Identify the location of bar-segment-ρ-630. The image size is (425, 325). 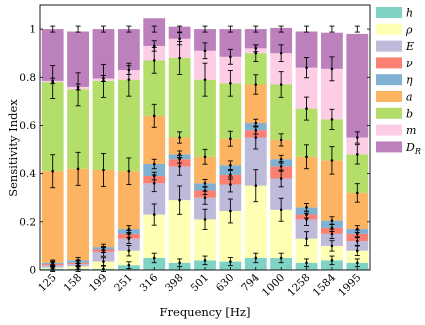
(230, 236).